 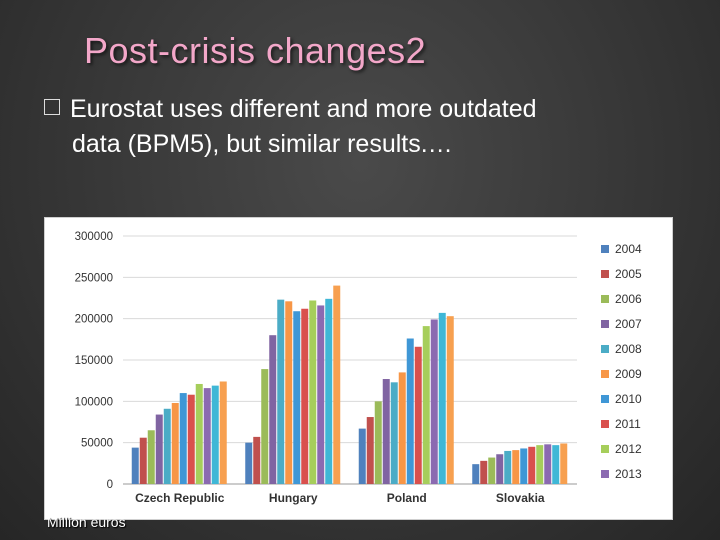 What do you see at coordinates (628, 299) in the screenshot?
I see `legend-label: 2006` at bounding box center [628, 299].